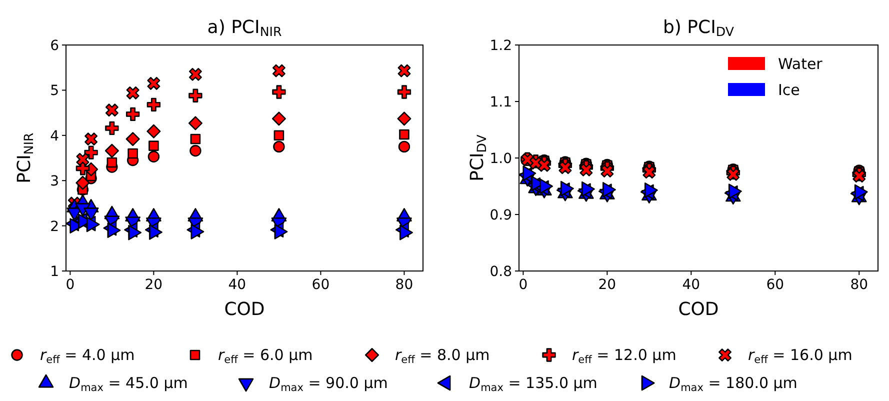  Describe the element at coordinates (265, 356) in the screenshot. I see `legend-label: r$_{eff}$ = 6.0 µm` at that location.